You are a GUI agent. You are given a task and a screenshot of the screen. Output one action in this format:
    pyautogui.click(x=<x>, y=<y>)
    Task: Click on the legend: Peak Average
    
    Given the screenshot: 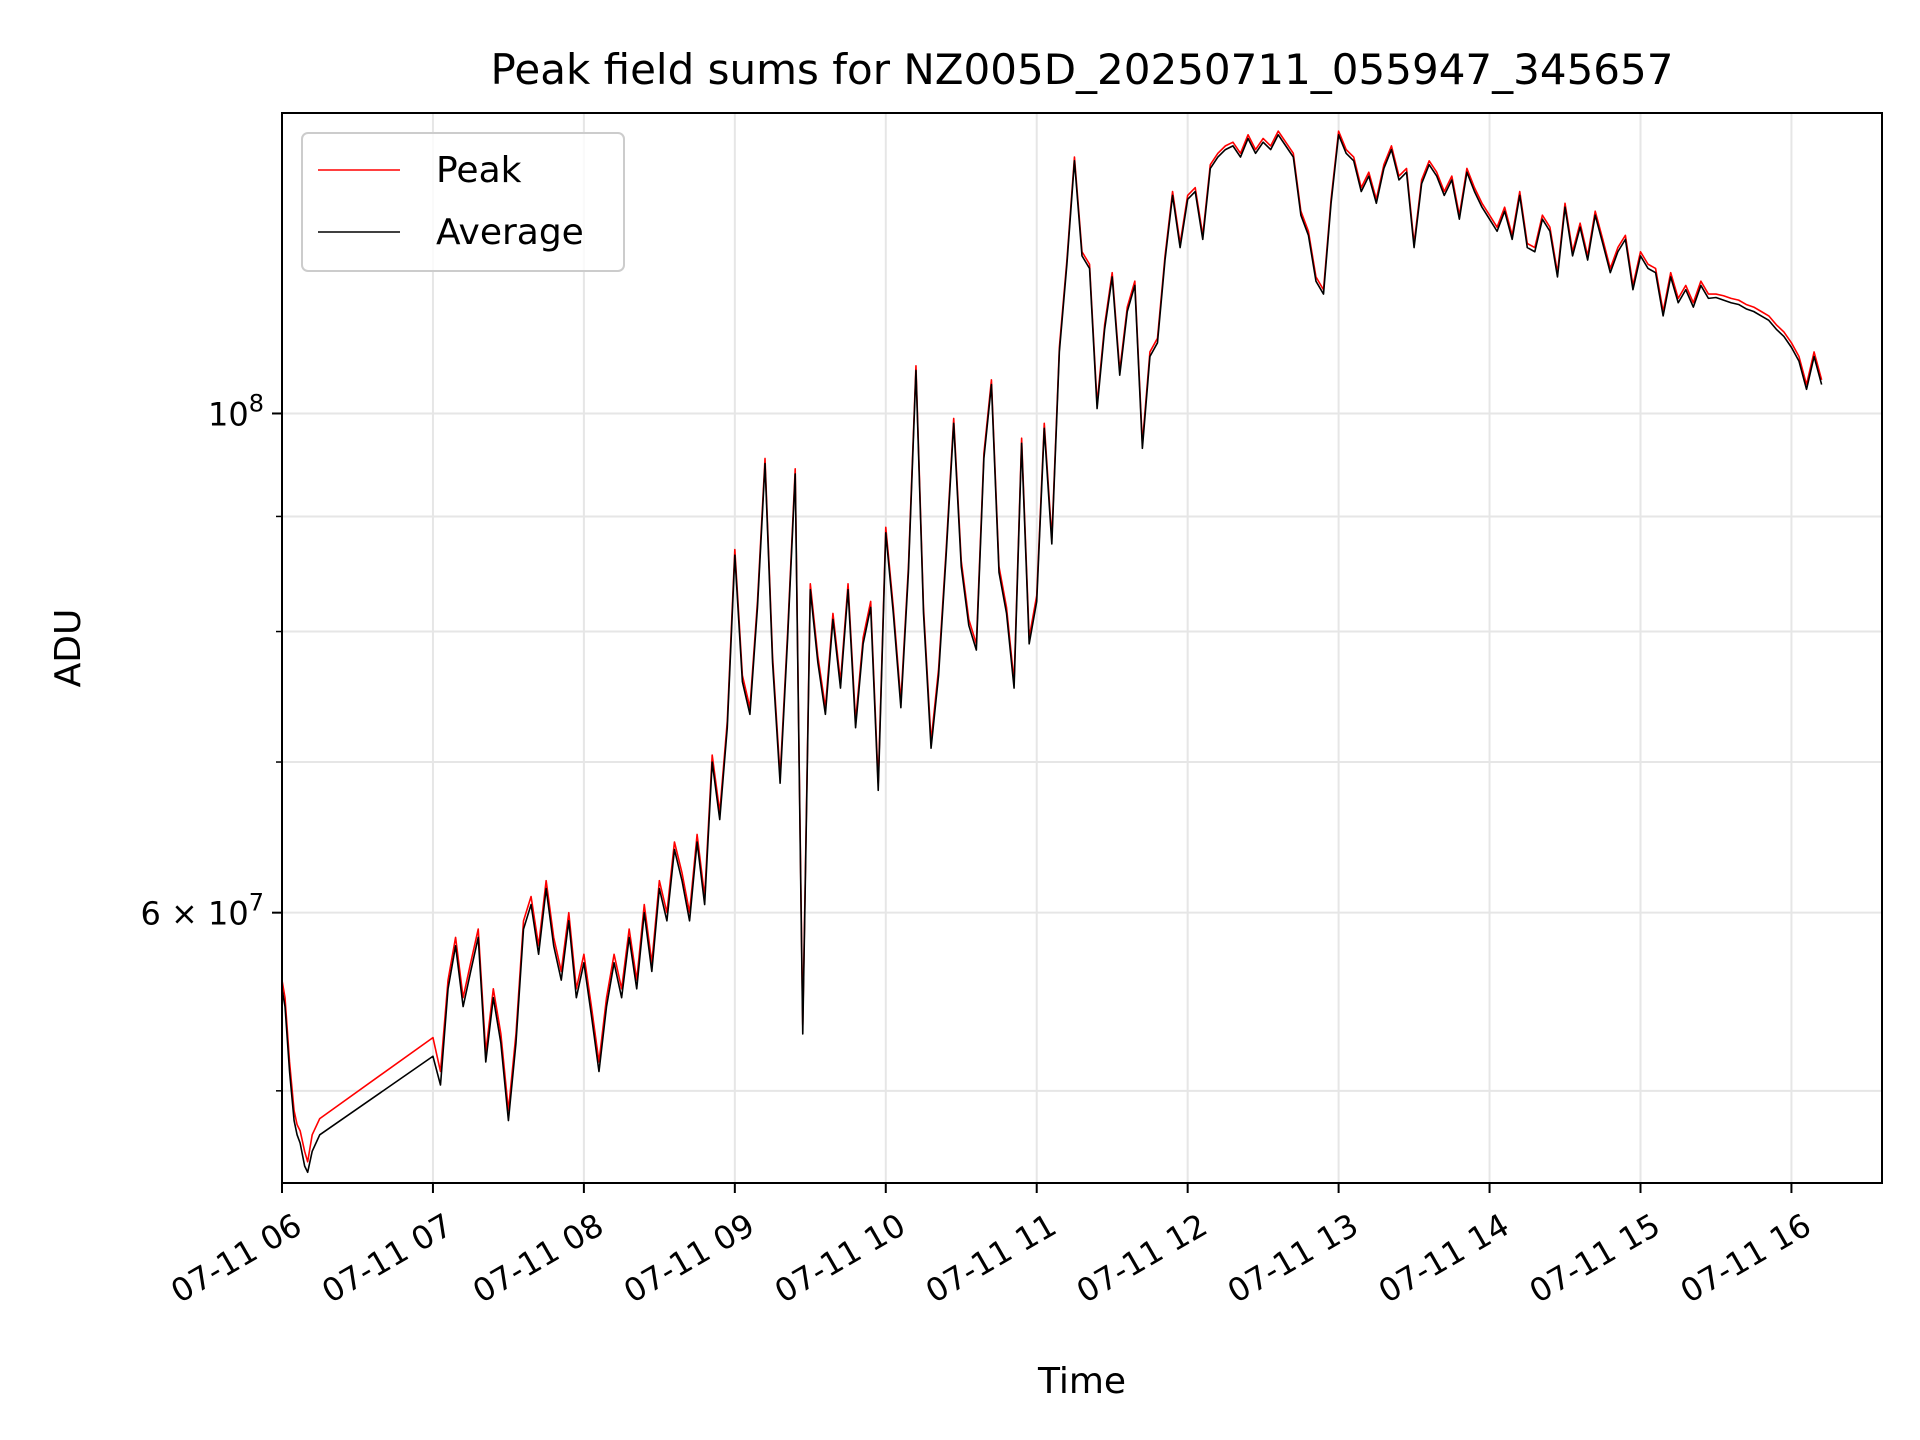 What is the action you would take?
    pyautogui.click(x=463, y=202)
    